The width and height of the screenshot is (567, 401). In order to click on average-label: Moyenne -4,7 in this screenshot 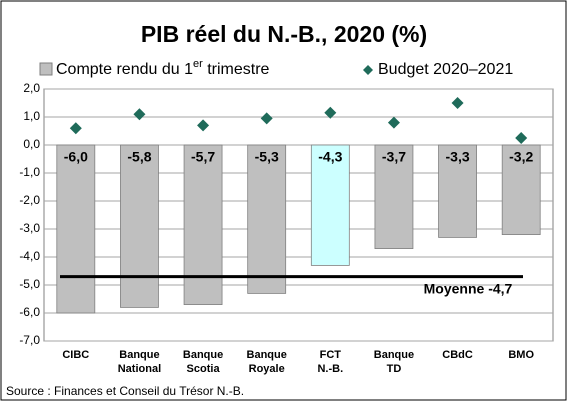, I will do `click(468, 288)`.